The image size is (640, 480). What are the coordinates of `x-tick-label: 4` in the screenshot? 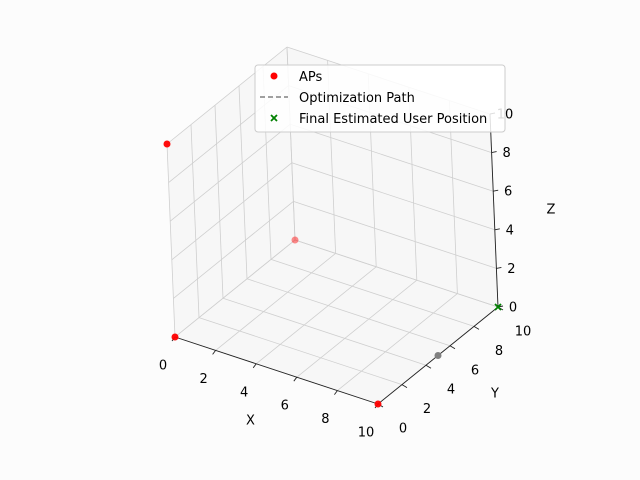 It's located at (244, 392).